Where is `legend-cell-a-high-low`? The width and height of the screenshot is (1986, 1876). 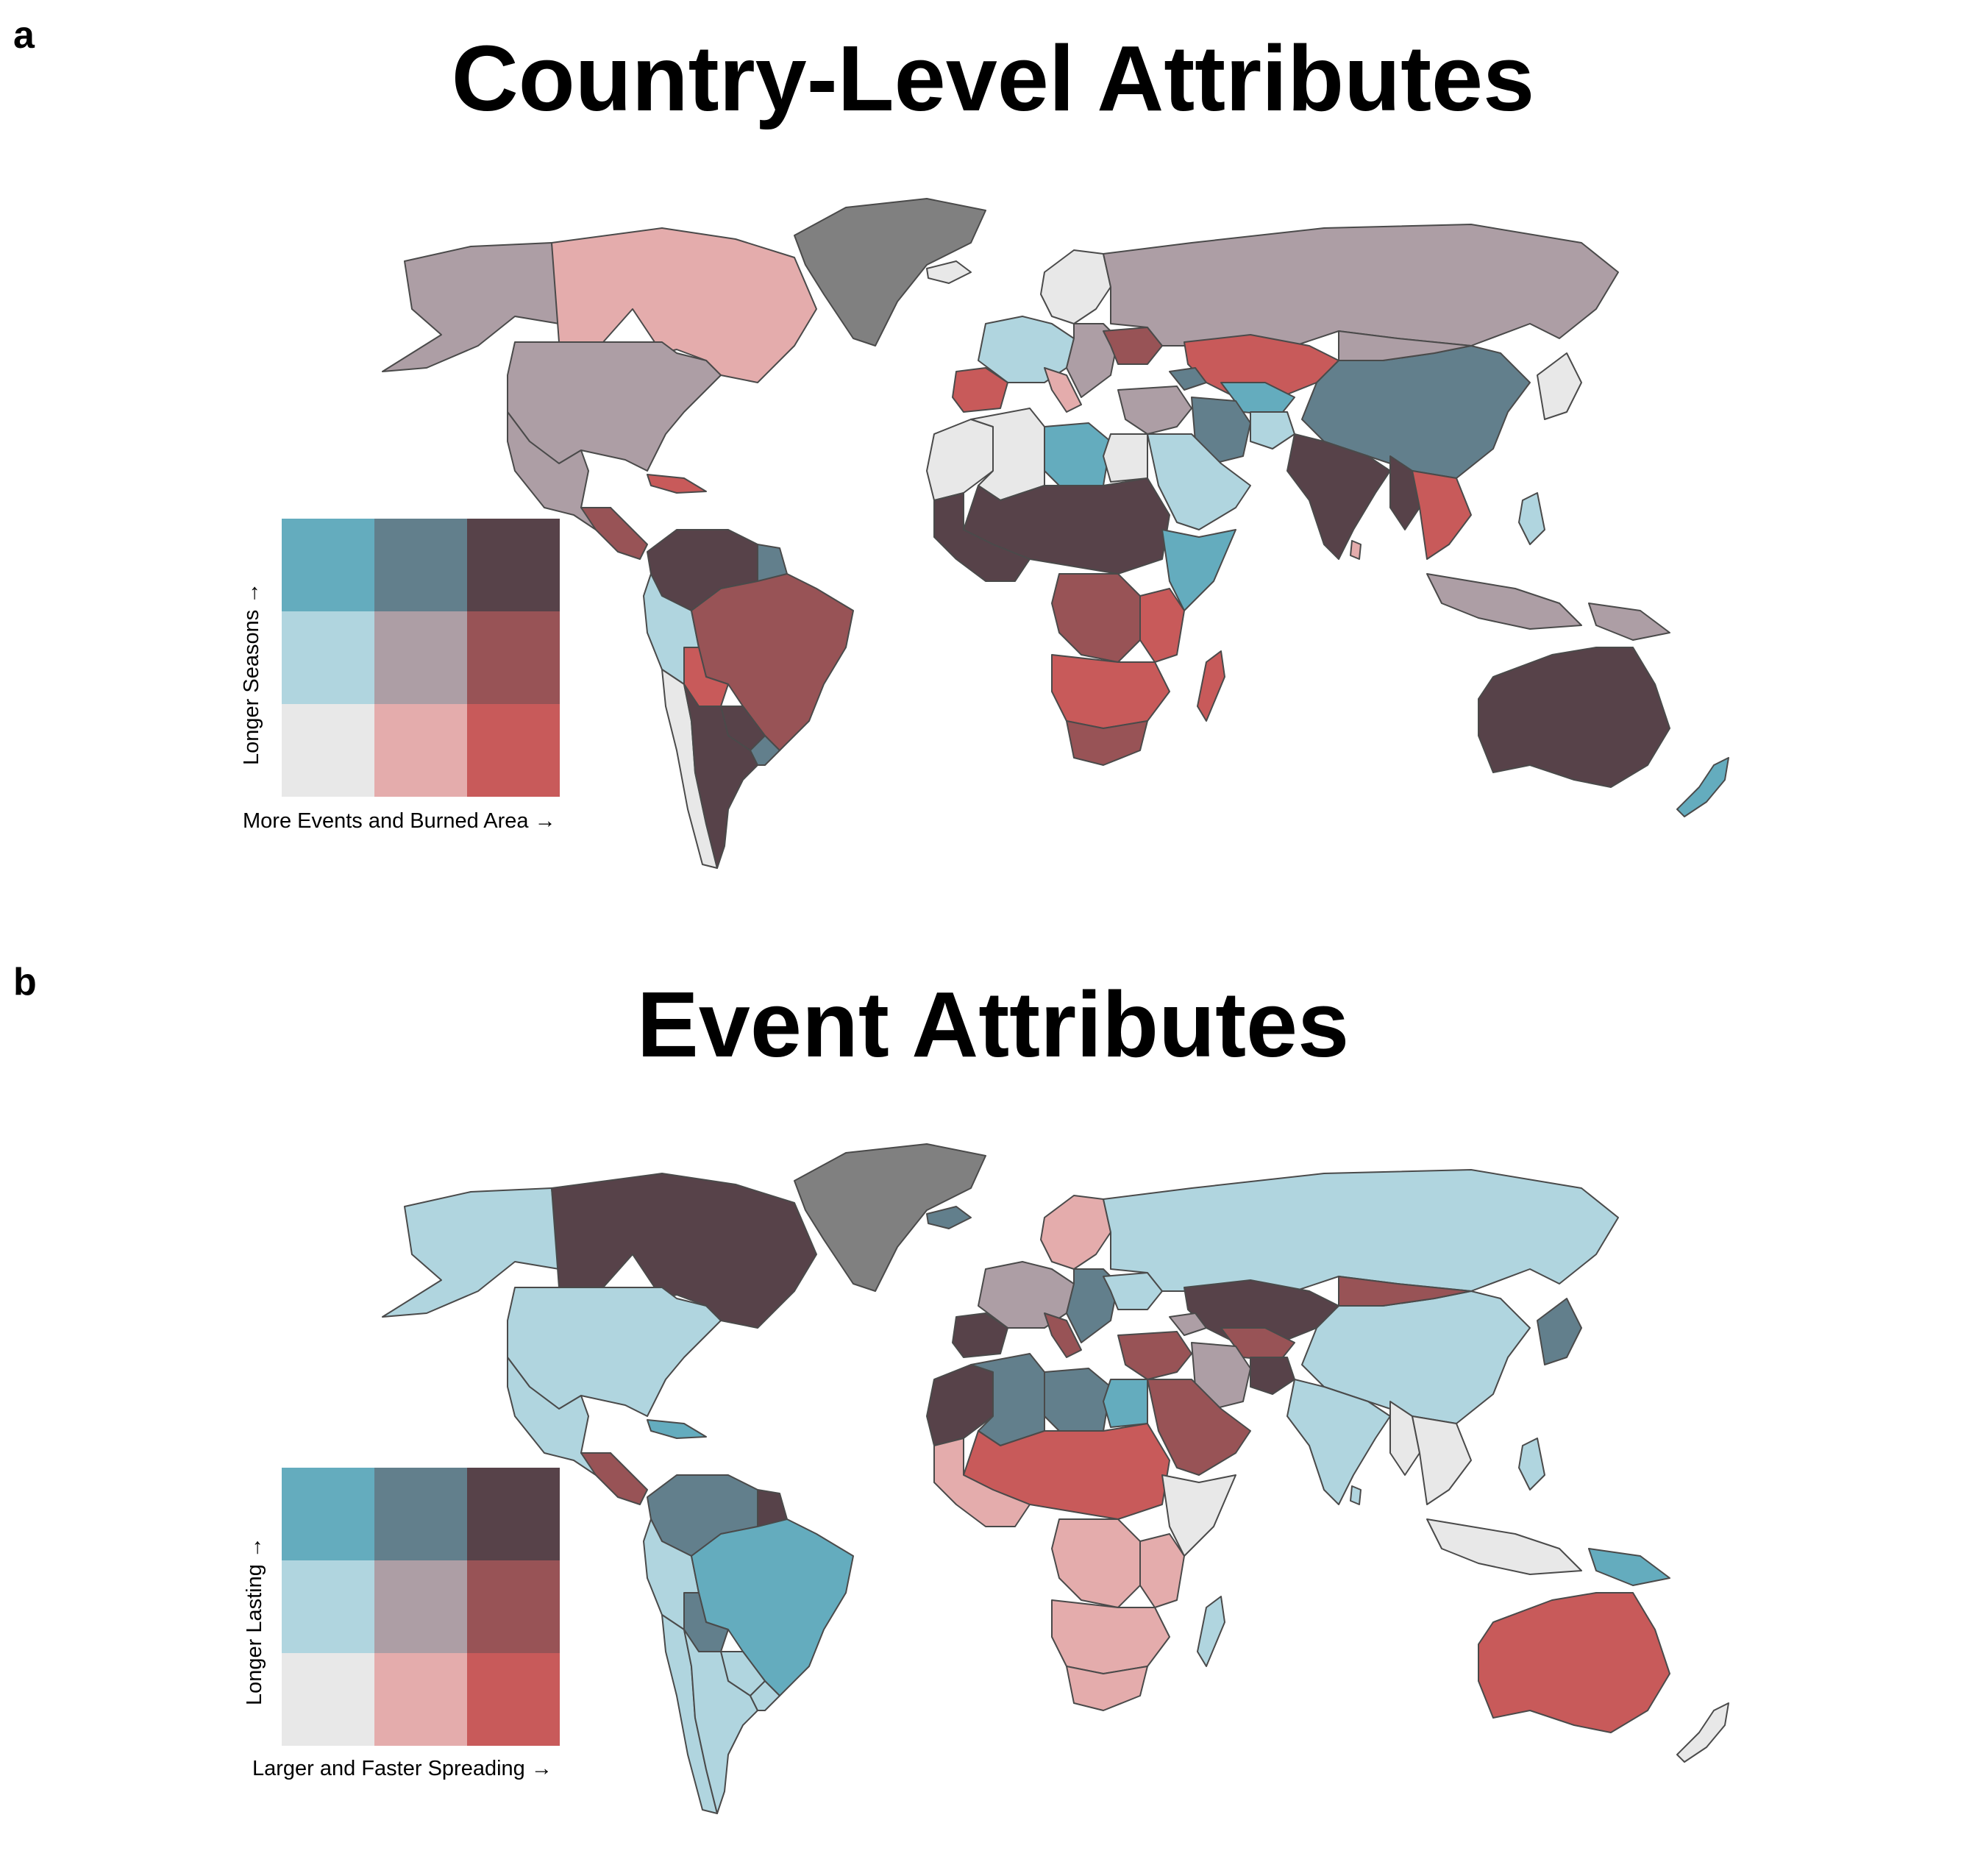 legend-cell-a-high-low is located at coordinates (328, 565).